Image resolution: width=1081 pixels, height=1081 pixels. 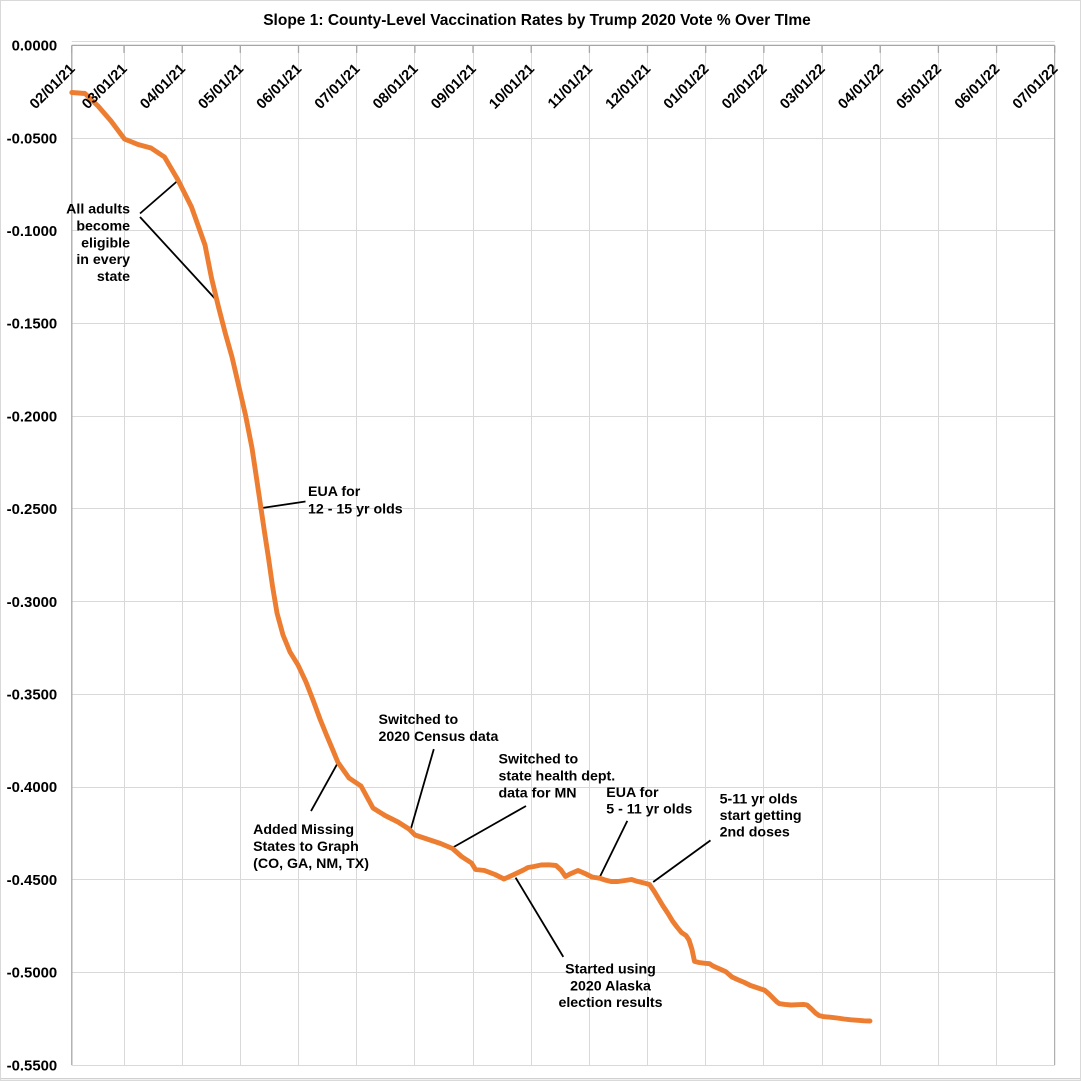 What do you see at coordinates (35, 47) in the screenshot?
I see `svg-text: 0.0000` at bounding box center [35, 47].